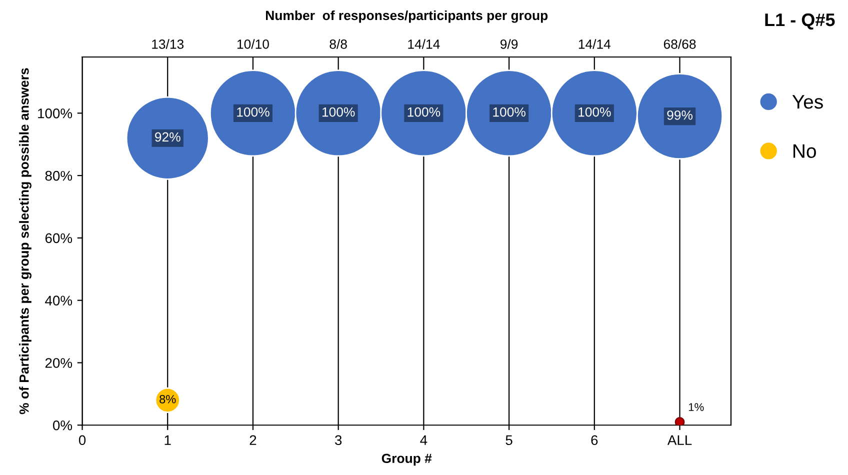 The width and height of the screenshot is (848, 475). What do you see at coordinates (338, 44) in the screenshot?
I see `text: 8/8` at bounding box center [338, 44].